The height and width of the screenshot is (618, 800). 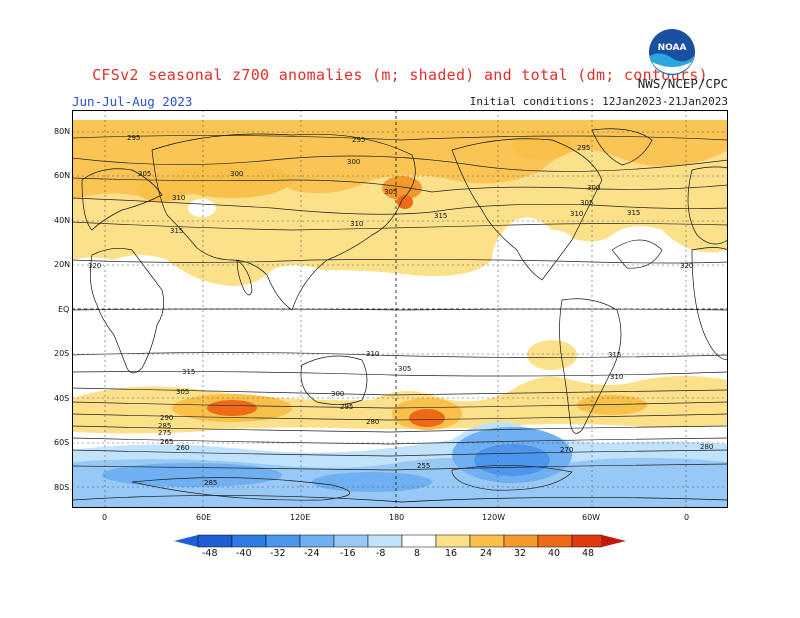 What do you see at coordinates (451, 553) in the screenshot?
I see `colorbar-label: 16` at bounding box center [451, 553].